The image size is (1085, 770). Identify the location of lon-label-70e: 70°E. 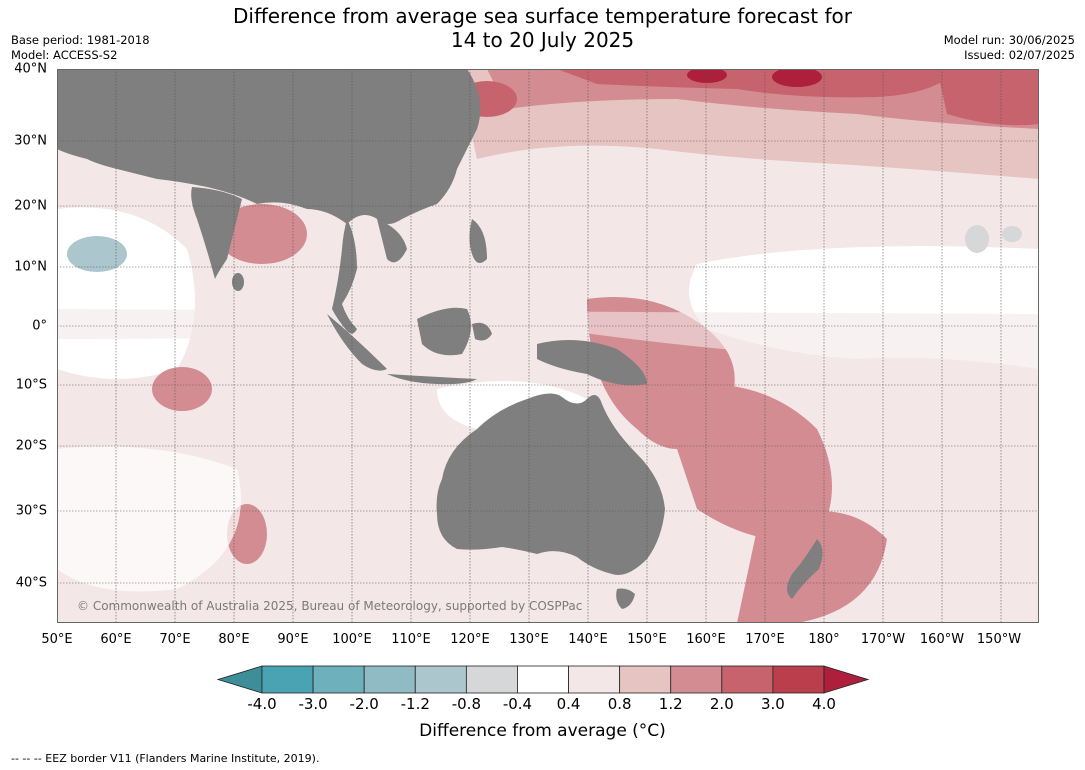
(175, 639).